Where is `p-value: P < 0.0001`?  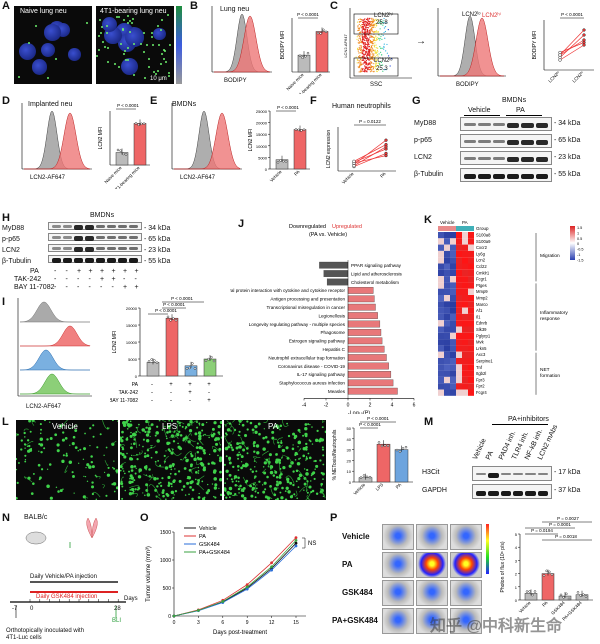
p-value: P < 0.0001 is located at coordinates (288, 107).